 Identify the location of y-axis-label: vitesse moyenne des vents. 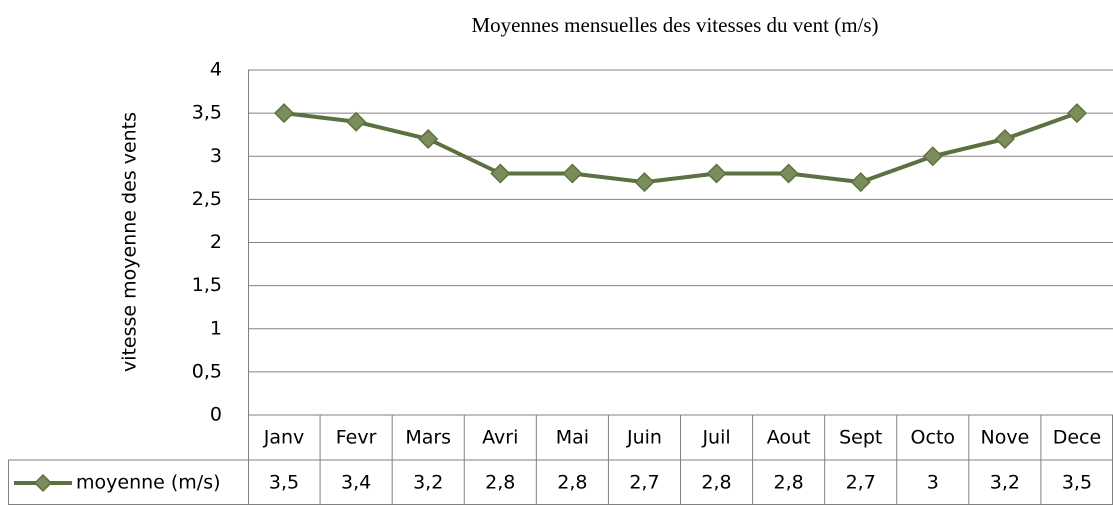
(130, 242).